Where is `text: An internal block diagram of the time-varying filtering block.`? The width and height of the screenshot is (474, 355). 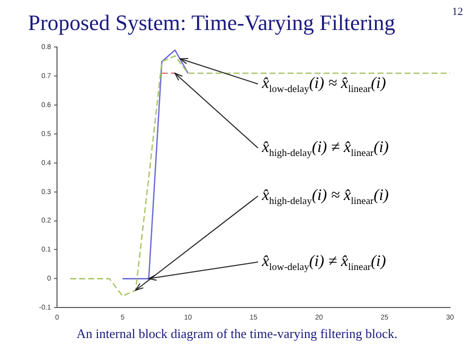 text: An internal block diagram of the time-varying filtering block. is located at coordinates (237, 334).